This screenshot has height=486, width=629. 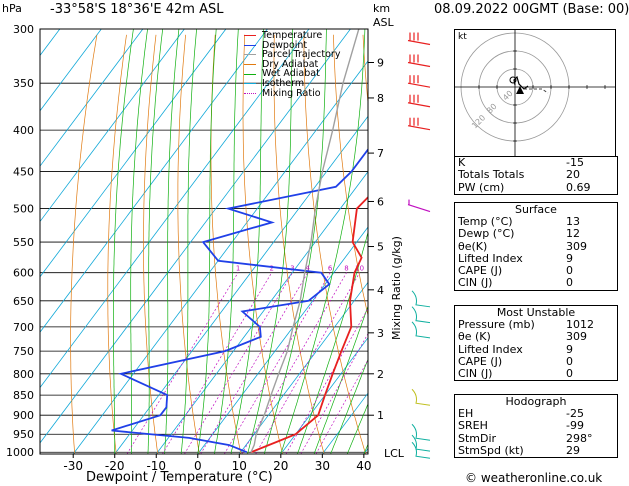 What do you see at coordinates (382, 8) in the screenshot?
I see `km-unit-label: km` at bounding box center [382, 8].